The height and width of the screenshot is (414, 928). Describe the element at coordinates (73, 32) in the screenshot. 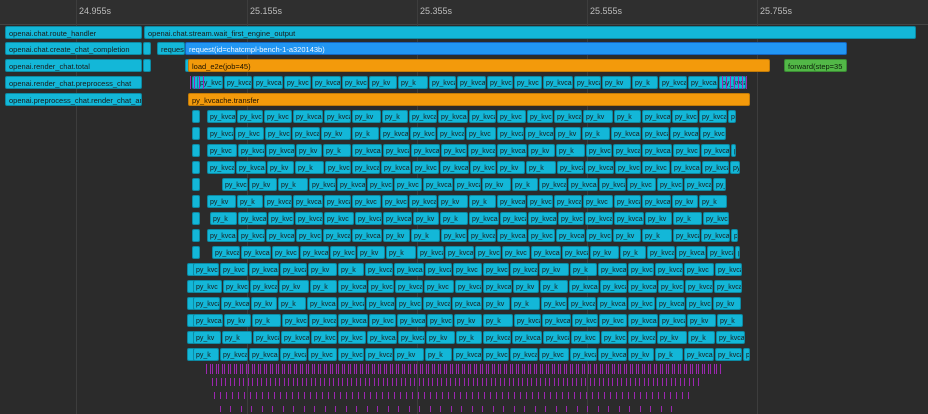

I see `span-route-handler: openai.chat.route_handler` at that location.